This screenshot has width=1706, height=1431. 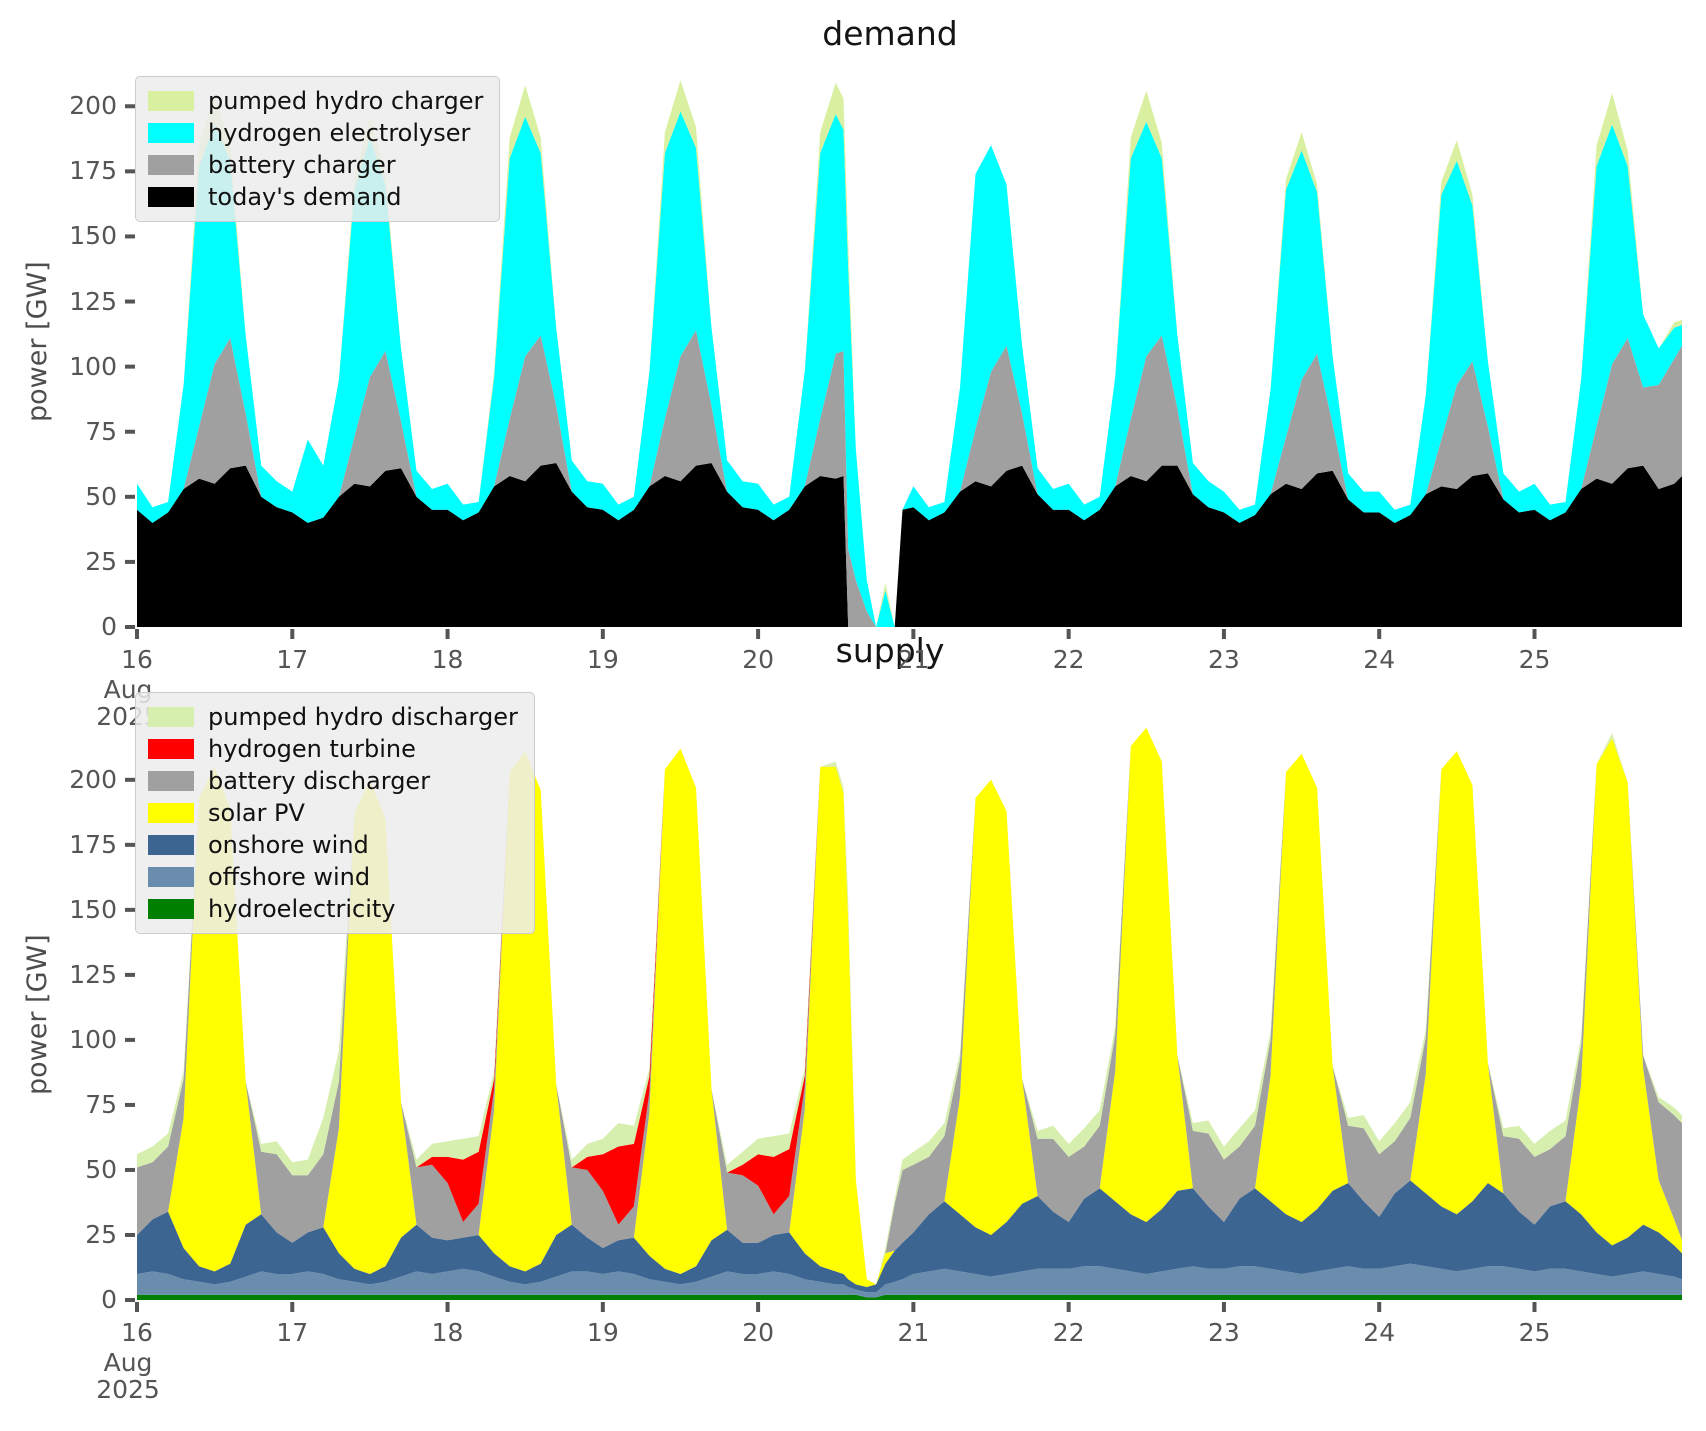 I want to click on legend-entry-solar-pv: solar PV, so click(x=333, y=813).